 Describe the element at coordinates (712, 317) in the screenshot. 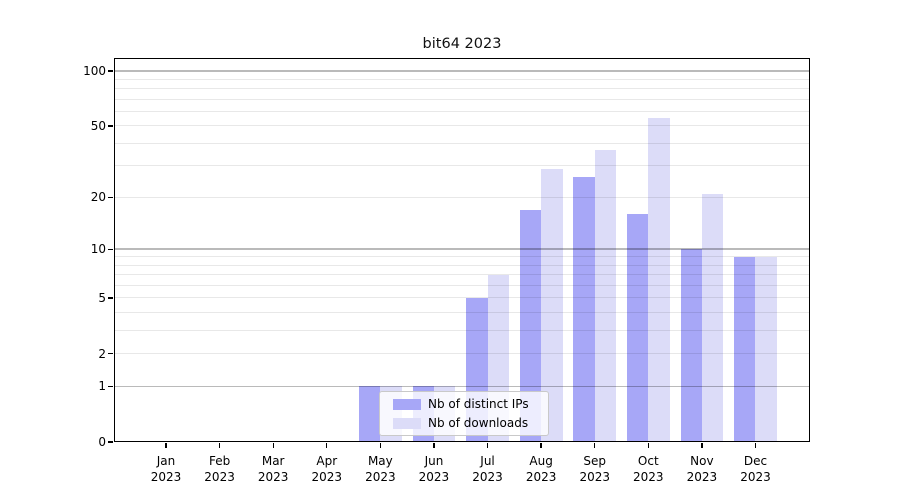

I see `bar-downloads-nov` at that location.